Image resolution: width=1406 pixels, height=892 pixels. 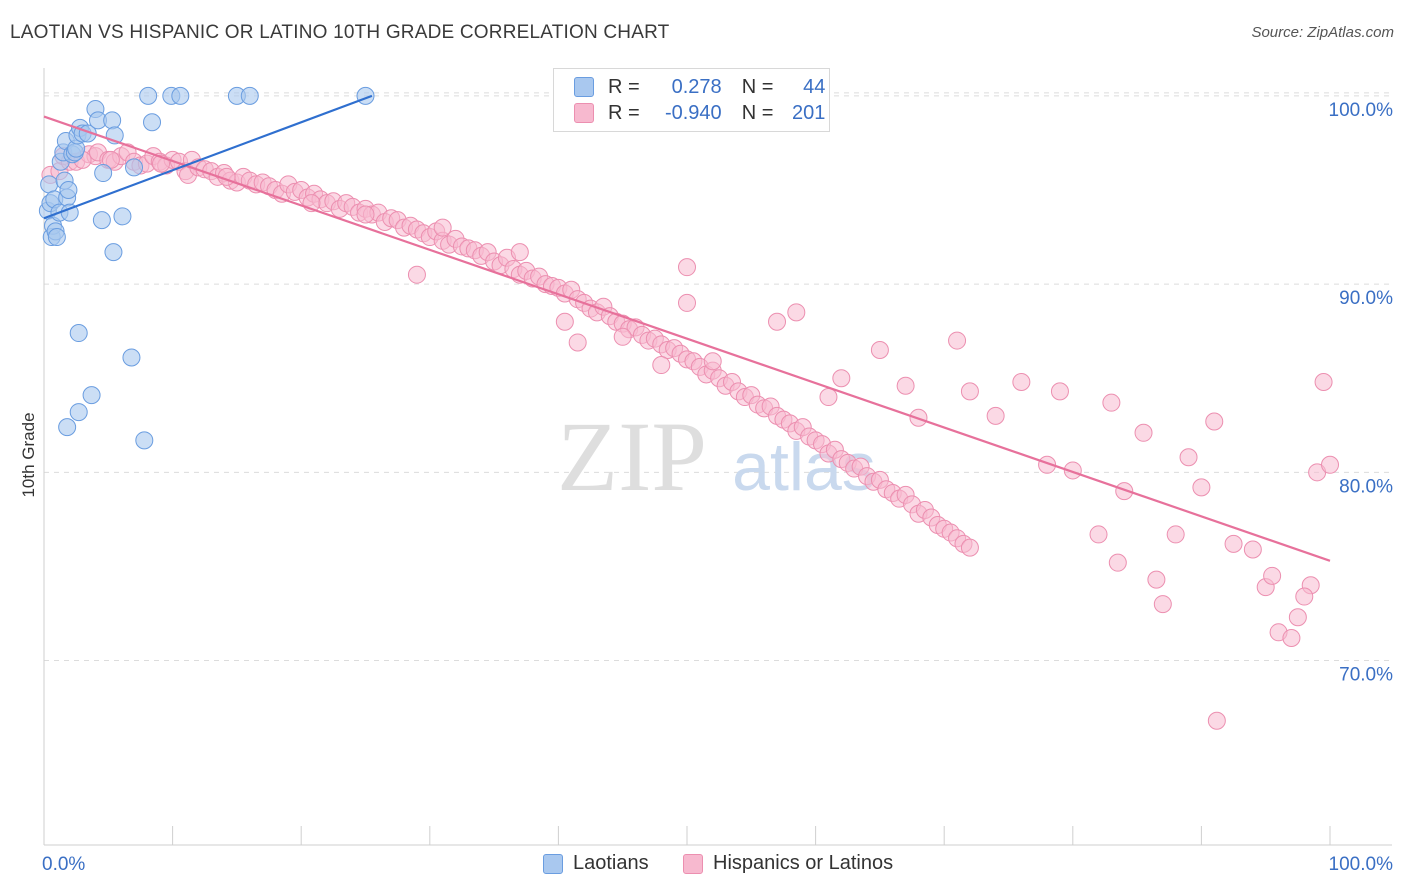 What do you see at coordinates (584, 113) in the screenshot?
I see `legend-swatch-hispanics` at bounding box center [584, 113].